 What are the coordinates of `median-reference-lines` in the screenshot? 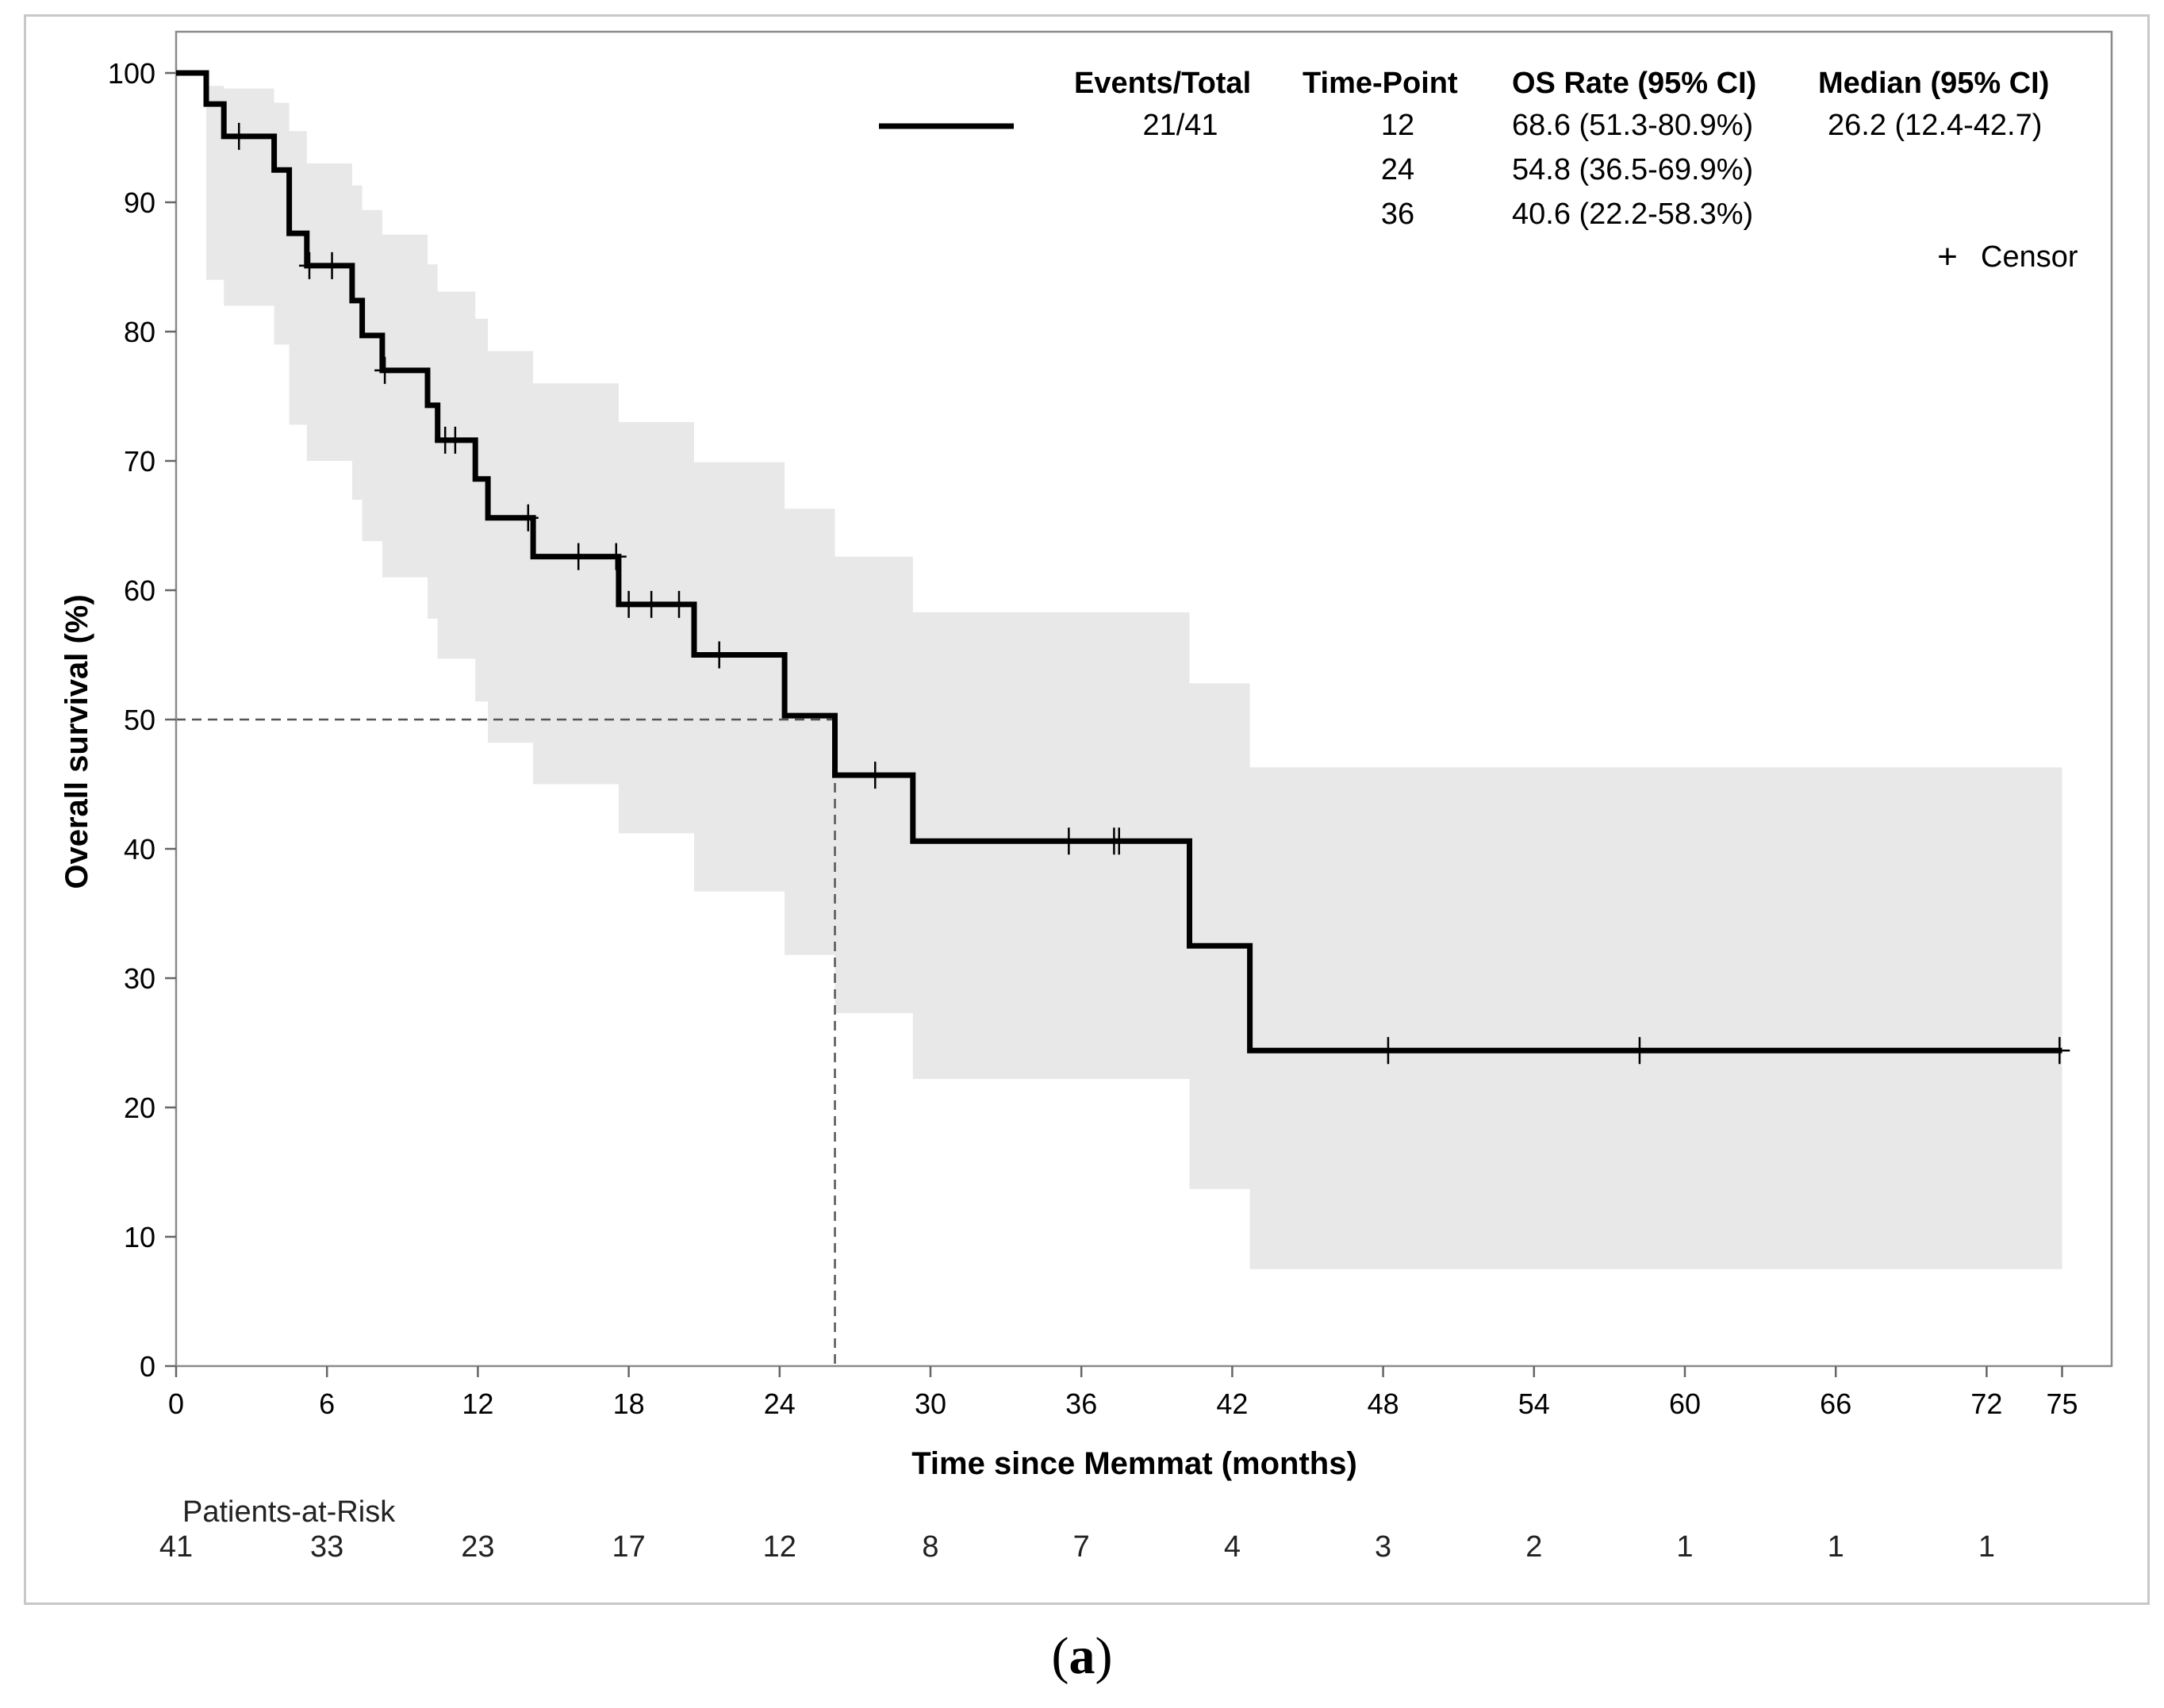 It's located at (506, 1042).